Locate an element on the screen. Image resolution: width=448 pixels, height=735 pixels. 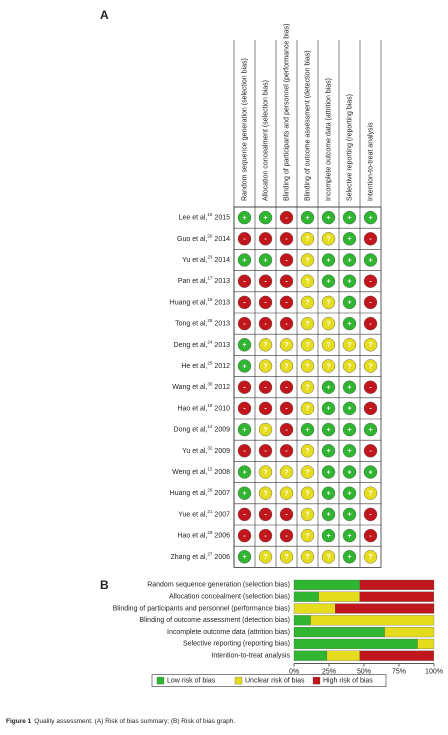
study-label: Guo et al,20 2014 is located at coordinates (203, 237).